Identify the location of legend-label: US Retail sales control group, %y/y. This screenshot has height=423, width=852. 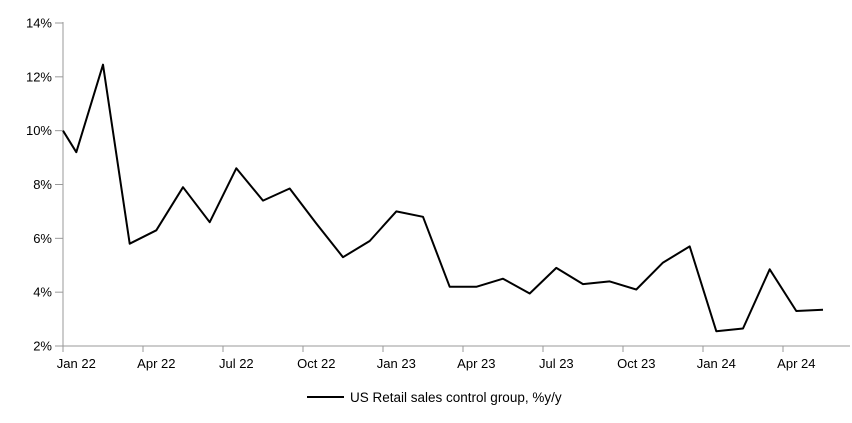
(456, 397).